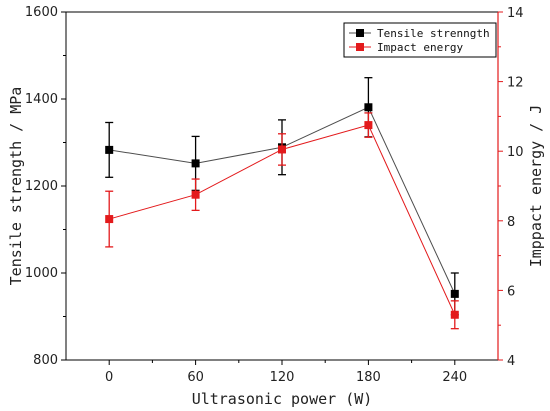 The image size is (550, 411). Describe the element at coordinates (454, 377) in the screenshot. I see `x-tick-label: 240` at that location.